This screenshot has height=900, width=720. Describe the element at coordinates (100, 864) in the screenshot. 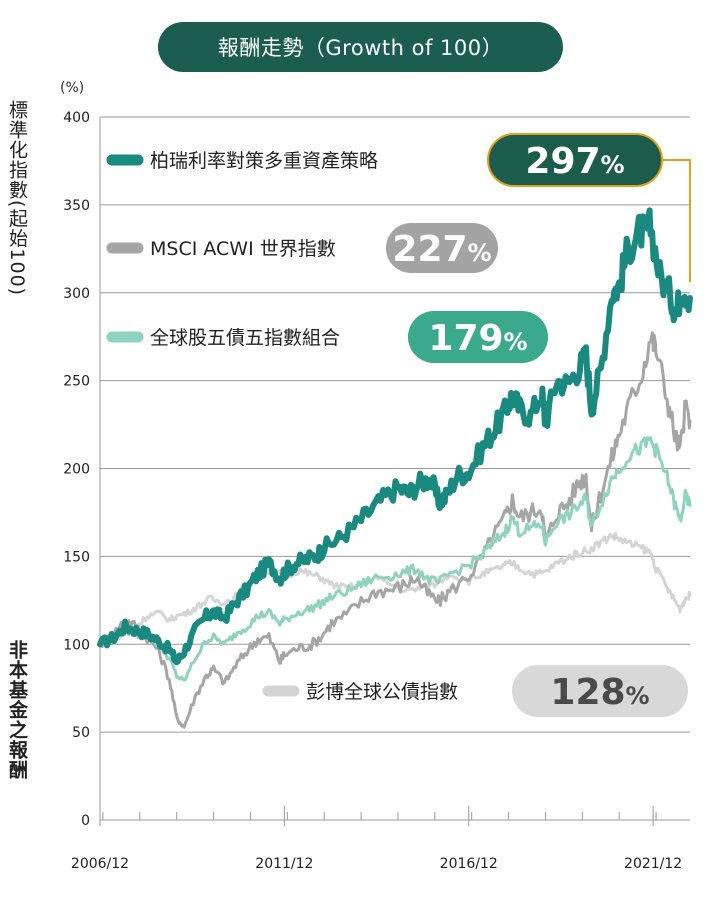

I see `x-tick-label: 2006/12` at that location.